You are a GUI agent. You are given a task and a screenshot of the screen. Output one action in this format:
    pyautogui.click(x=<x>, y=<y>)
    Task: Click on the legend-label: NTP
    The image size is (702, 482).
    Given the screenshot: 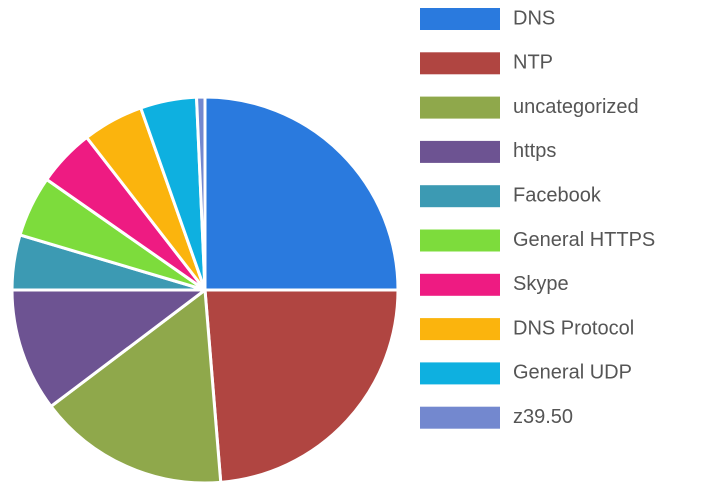 What is the action you would take?
    pyautogui.click(x=533, y=63)
    